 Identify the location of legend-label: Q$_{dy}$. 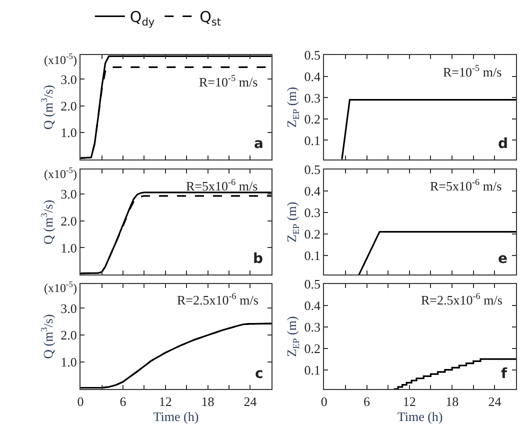
(142, 18).